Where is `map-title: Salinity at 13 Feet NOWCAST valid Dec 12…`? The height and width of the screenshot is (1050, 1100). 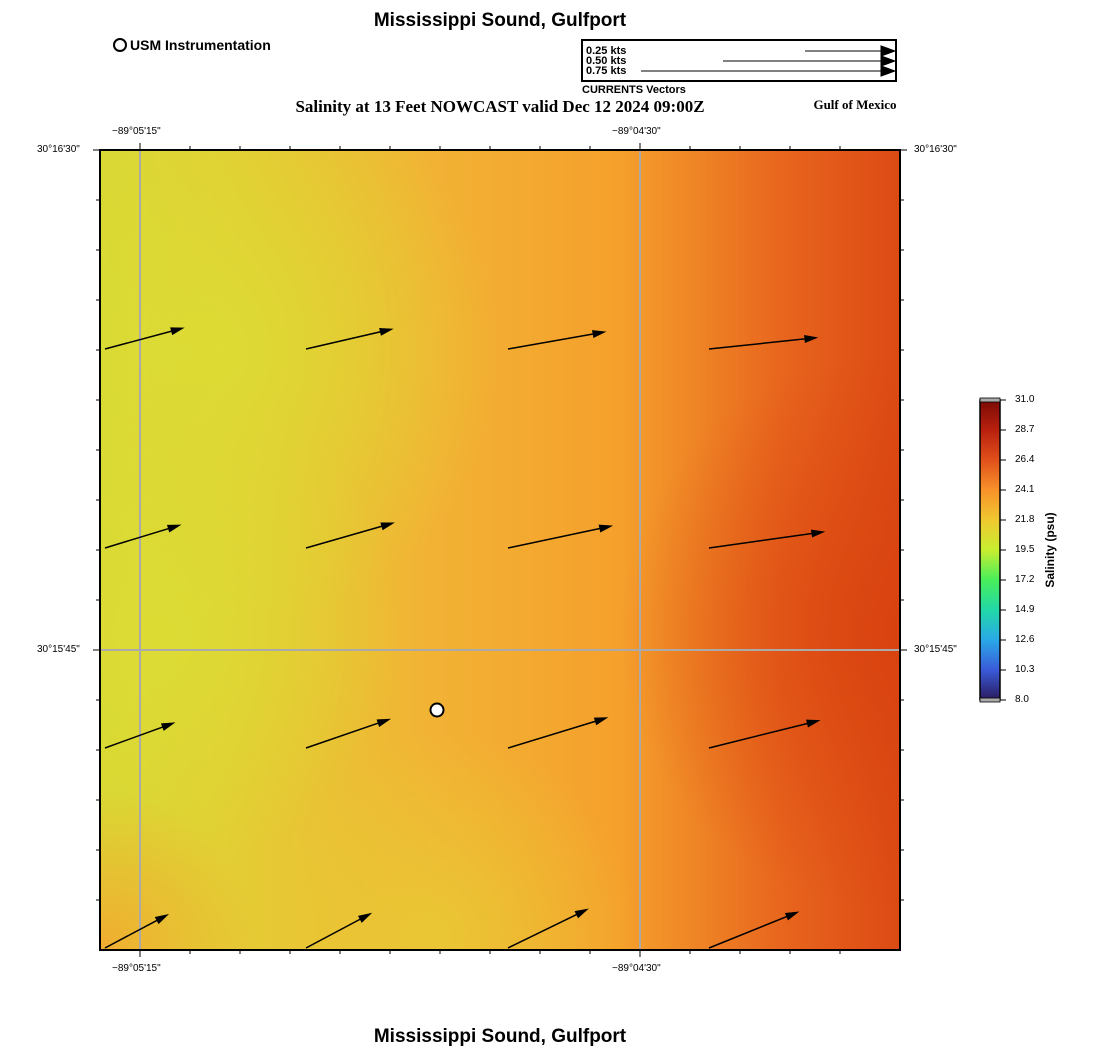 map-title: Salinity at 13 Feet NOWCAST valid Dec 12… is located at coordinates (500, 106).